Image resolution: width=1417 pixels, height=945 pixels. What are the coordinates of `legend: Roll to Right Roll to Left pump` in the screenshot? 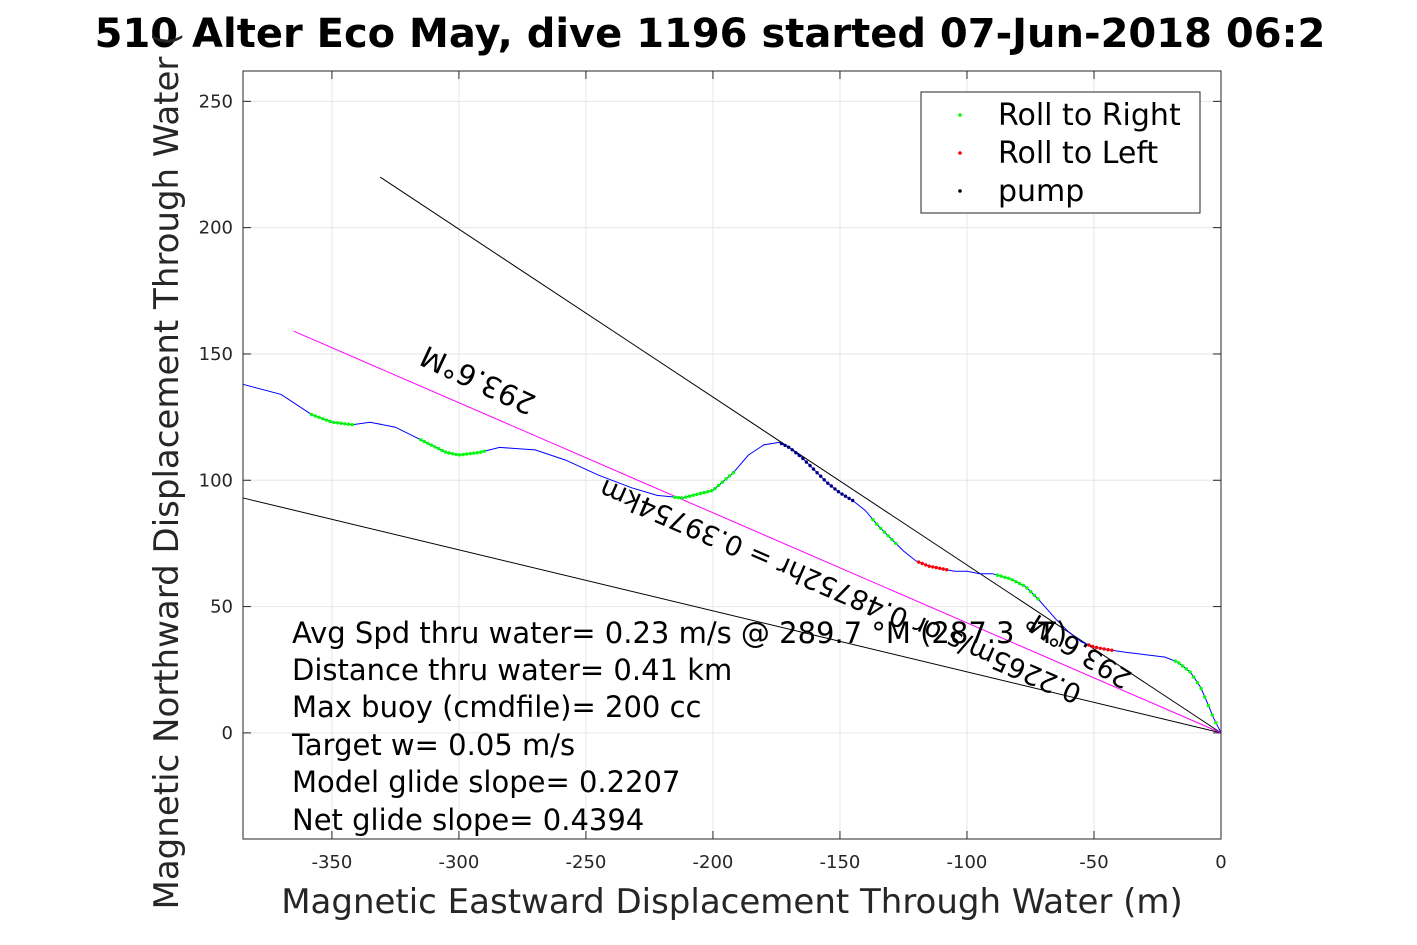 It's located at (1060, 152).